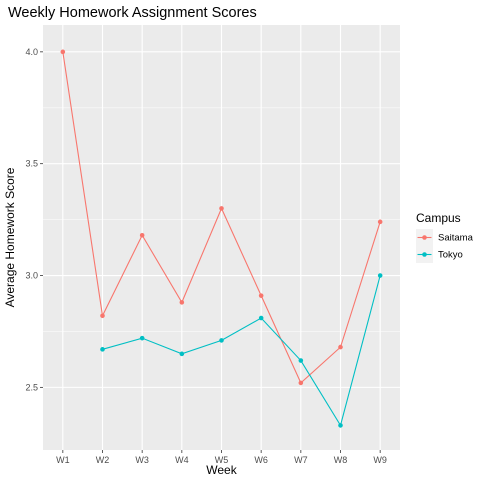 The height and width of the screenshot is (480, 480). What do you see at coordinates (380, 460) in the screenshot?
I see `x-tick-label: W9` at bounding box center [380, 460].